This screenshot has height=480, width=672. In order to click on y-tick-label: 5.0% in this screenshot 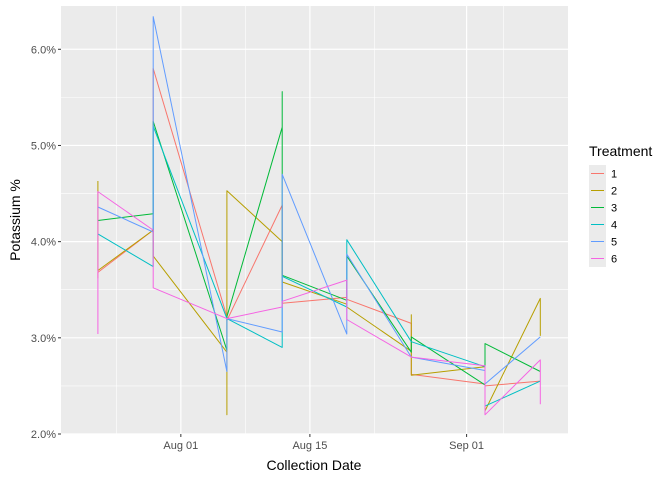, I will do `click(43, 146)`.